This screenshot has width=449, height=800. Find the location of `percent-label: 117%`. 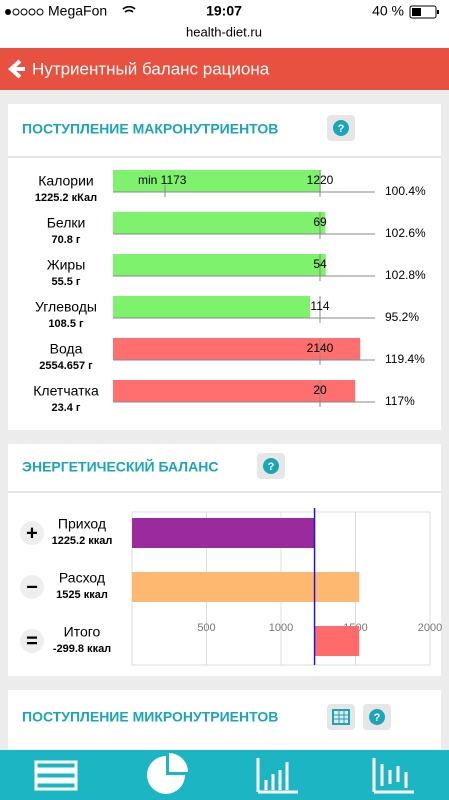

percent-label: 117% is located at coordinates (400, 401).